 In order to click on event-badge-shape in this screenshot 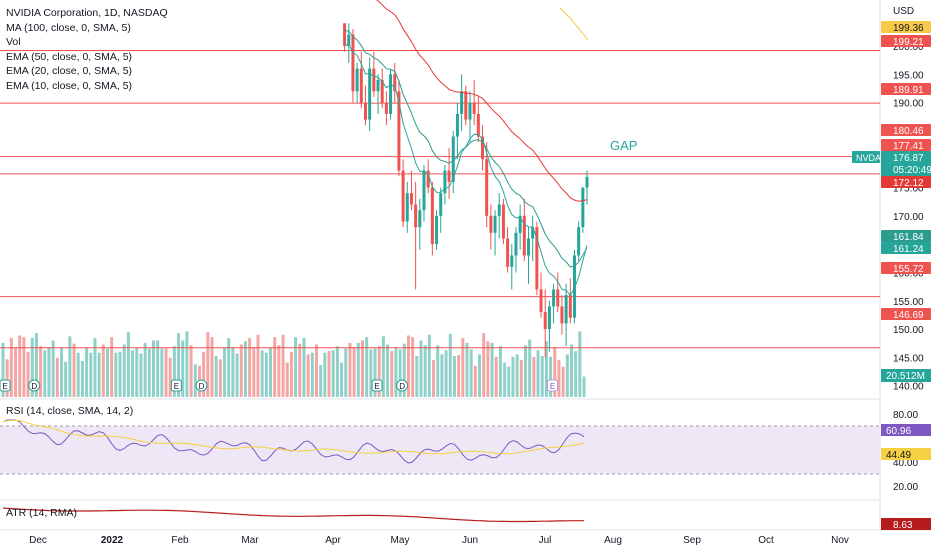, I will do `click(553, 385)`.